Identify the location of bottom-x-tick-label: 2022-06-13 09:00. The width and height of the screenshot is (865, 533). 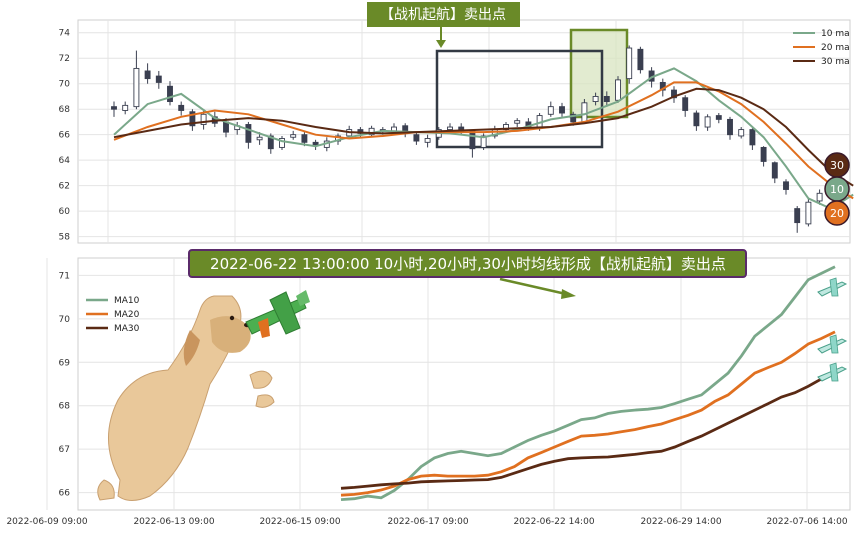
(173, 522).